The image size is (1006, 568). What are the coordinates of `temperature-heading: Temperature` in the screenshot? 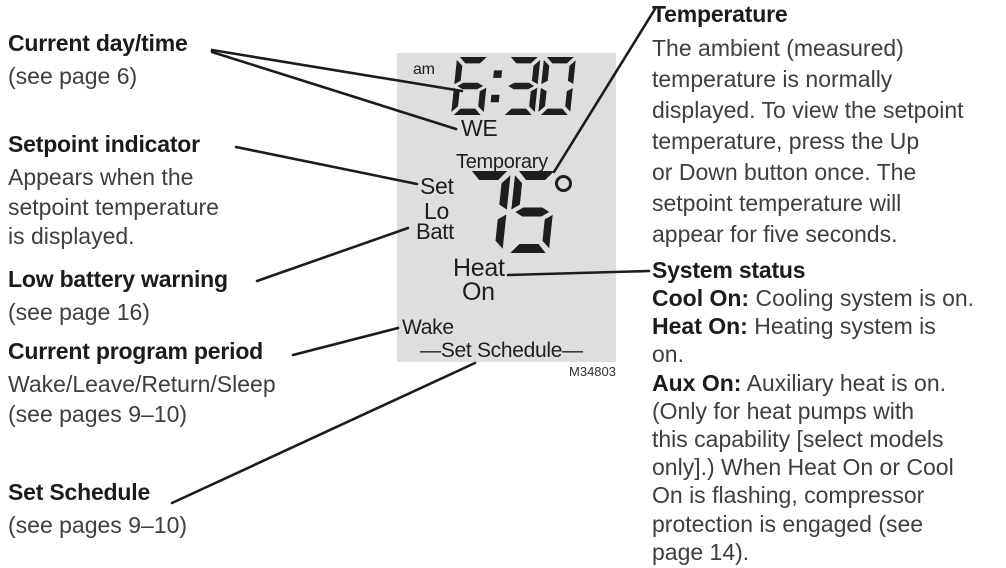 It's located at (720, 14).